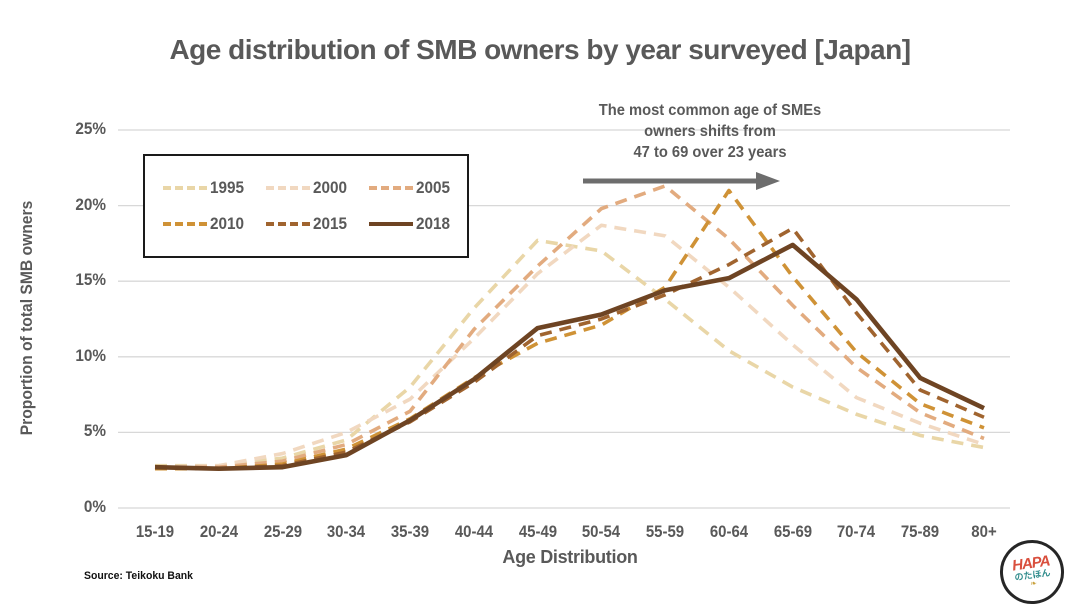 Image resolution: width=1080 pixels, height=608 pixels. Describe the element at coordinates (90, 280) in the screenshot. I see `y-tick-15%: 15%` at that location.